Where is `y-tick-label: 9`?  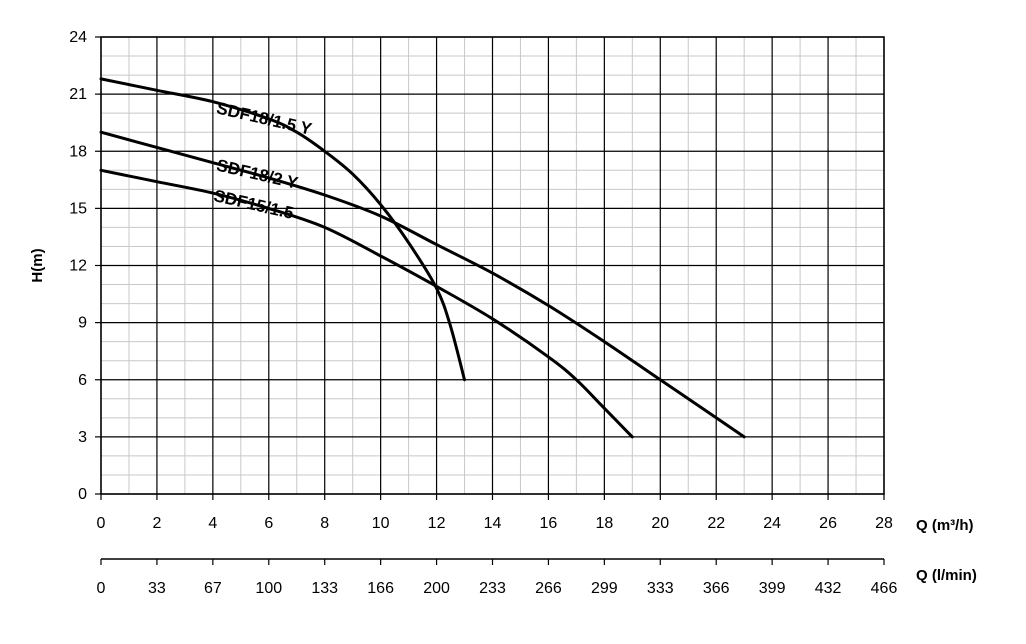 y-tick-label: 9 is located at coordinates (82, 323).